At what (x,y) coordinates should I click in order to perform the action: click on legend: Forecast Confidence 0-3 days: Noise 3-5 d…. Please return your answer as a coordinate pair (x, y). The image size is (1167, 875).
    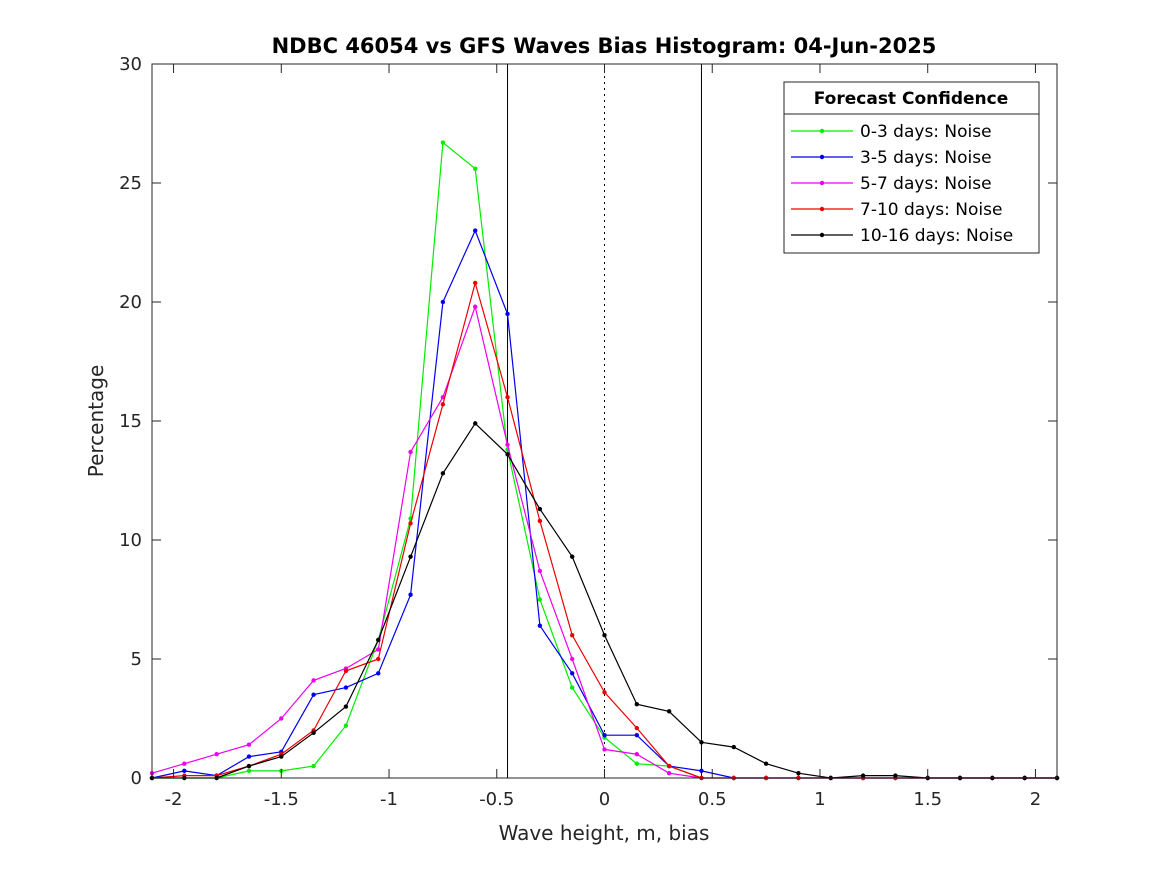
    Looking at the image, I should click on (911, 167).